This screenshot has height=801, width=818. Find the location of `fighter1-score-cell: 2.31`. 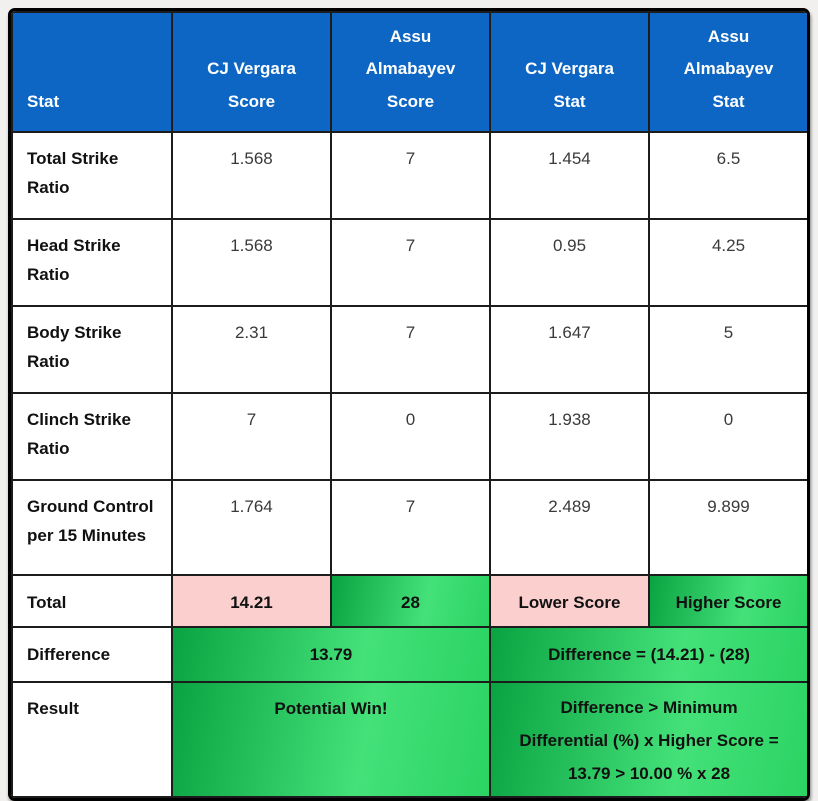

fighter1-score-cell: 2.31 is located at coordinates (251, 349).